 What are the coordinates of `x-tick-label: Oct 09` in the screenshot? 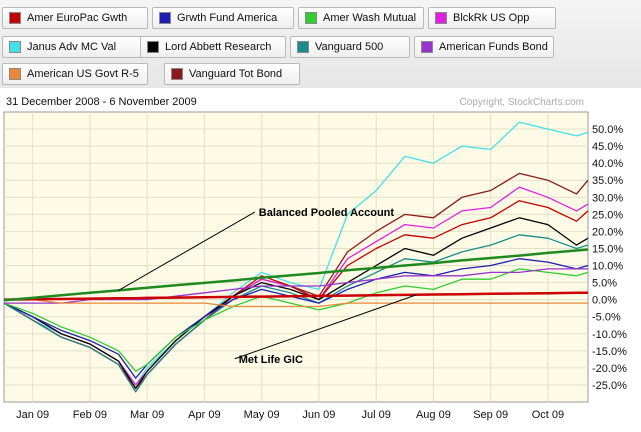 It's located at (548, 415).